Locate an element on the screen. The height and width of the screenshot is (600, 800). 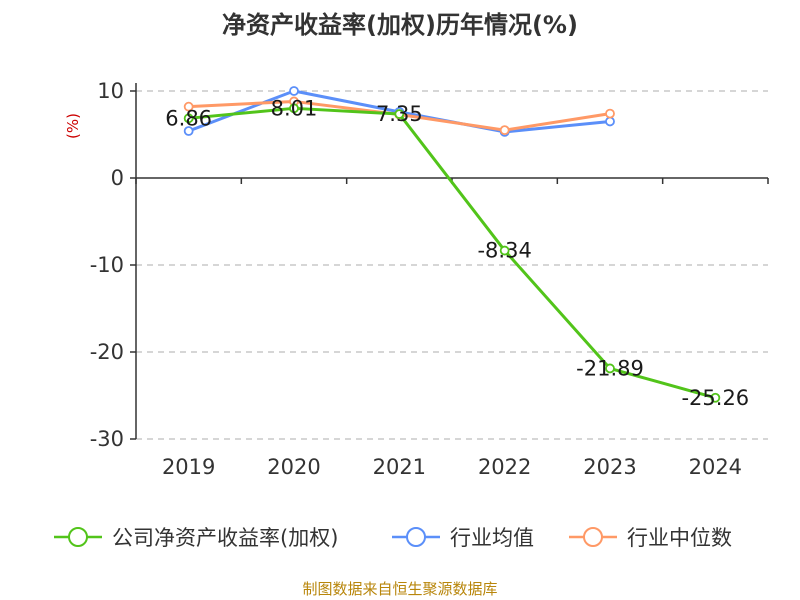
legend: 公司净资产收益率(加权) 行业均值 行业中位数 is located at coordinates (393, 538).